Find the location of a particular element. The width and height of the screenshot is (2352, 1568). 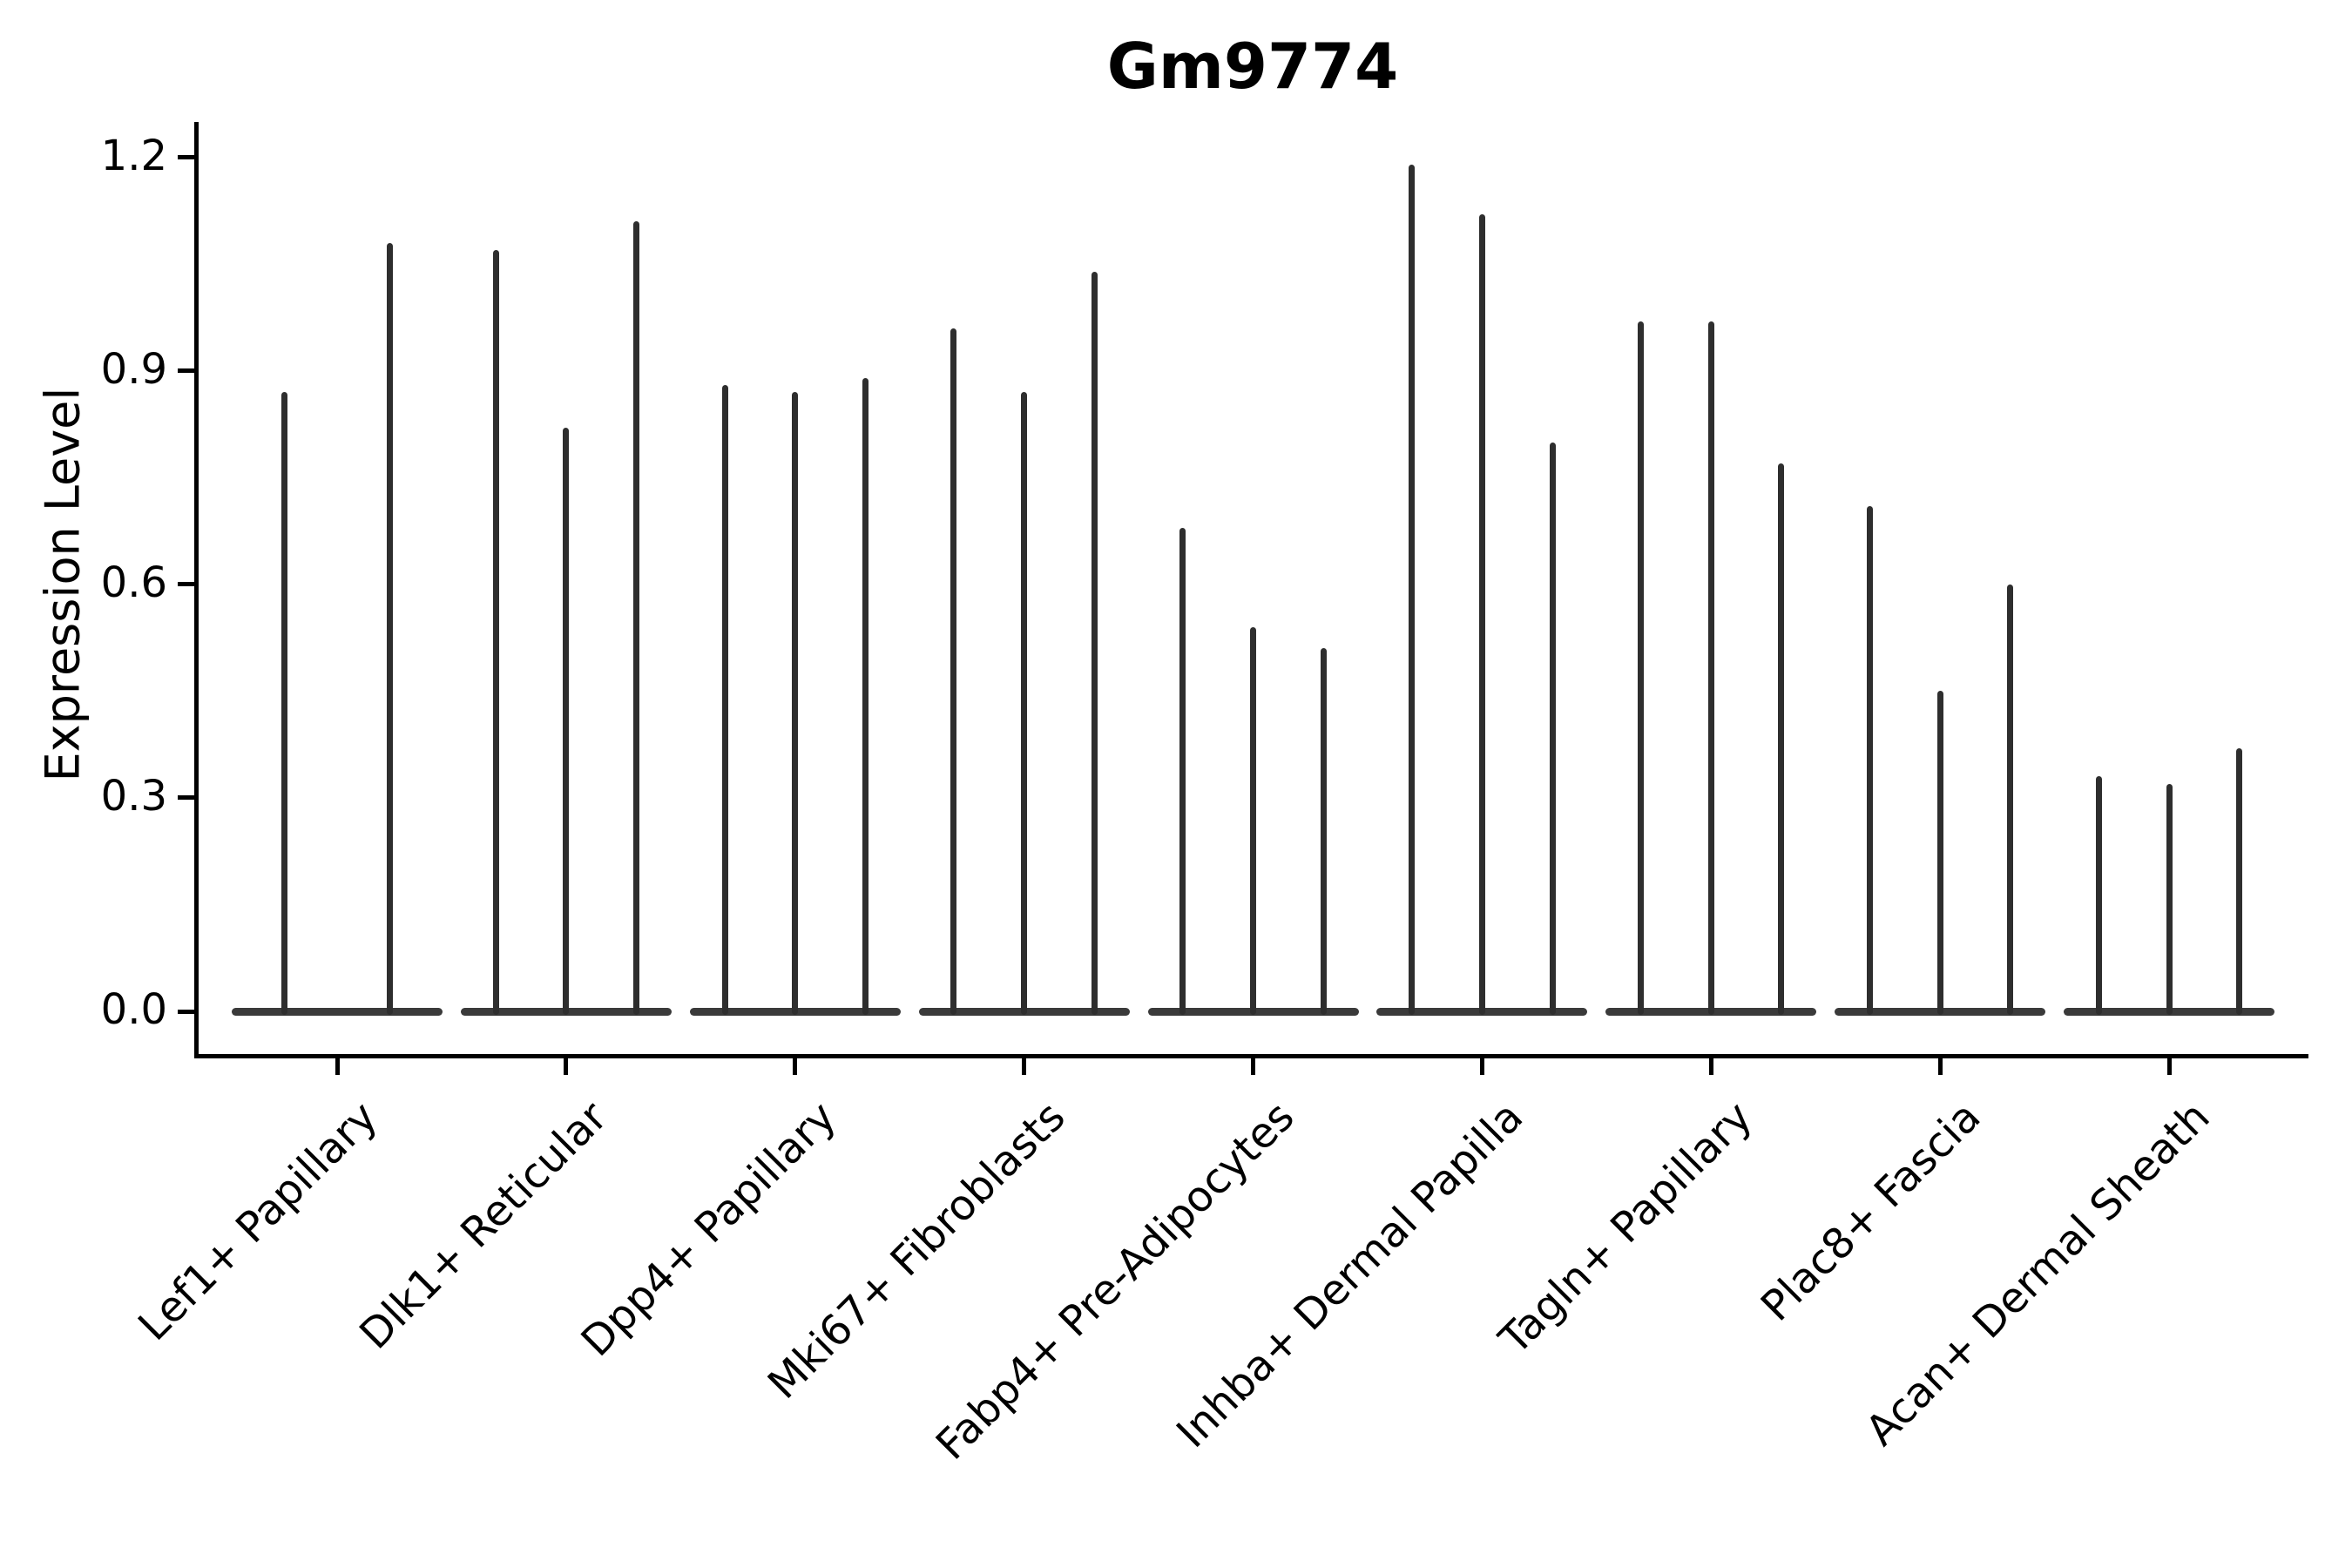

y-tick-label: 0.3 is located at coordinates (134, 796).